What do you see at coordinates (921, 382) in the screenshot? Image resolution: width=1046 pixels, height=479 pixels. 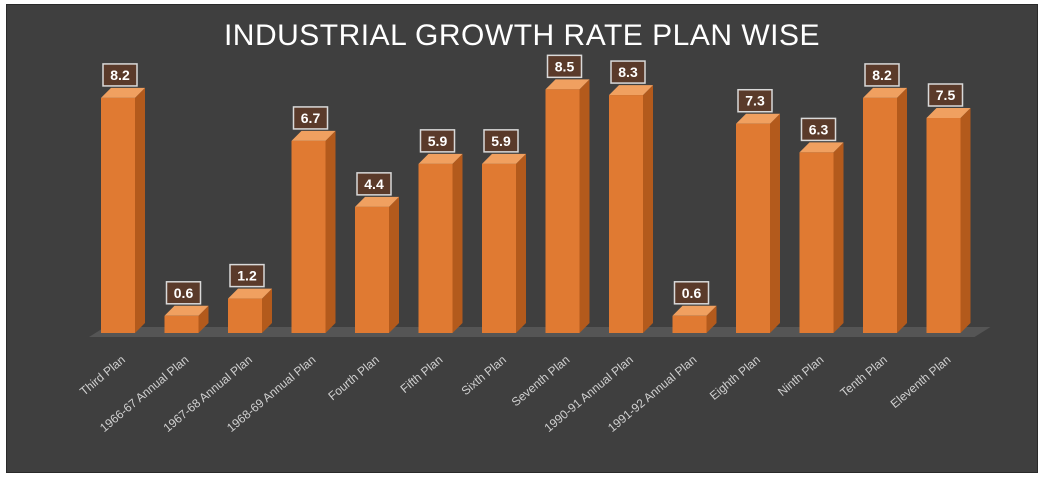 I see `category-label: Eleventh Plan` at bounding box center [921, 382].